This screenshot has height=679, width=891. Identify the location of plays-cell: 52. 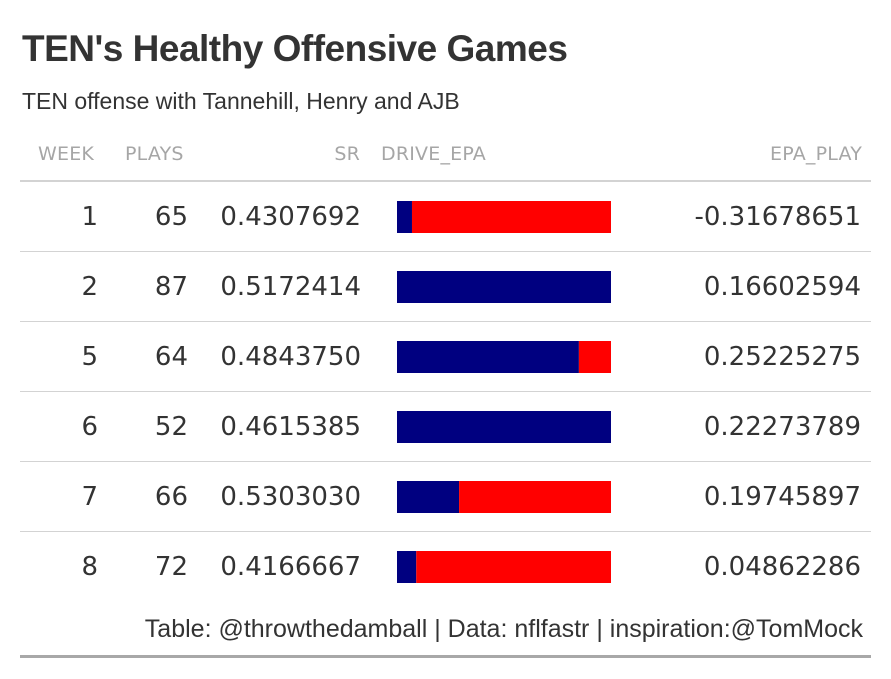
(171, 427).